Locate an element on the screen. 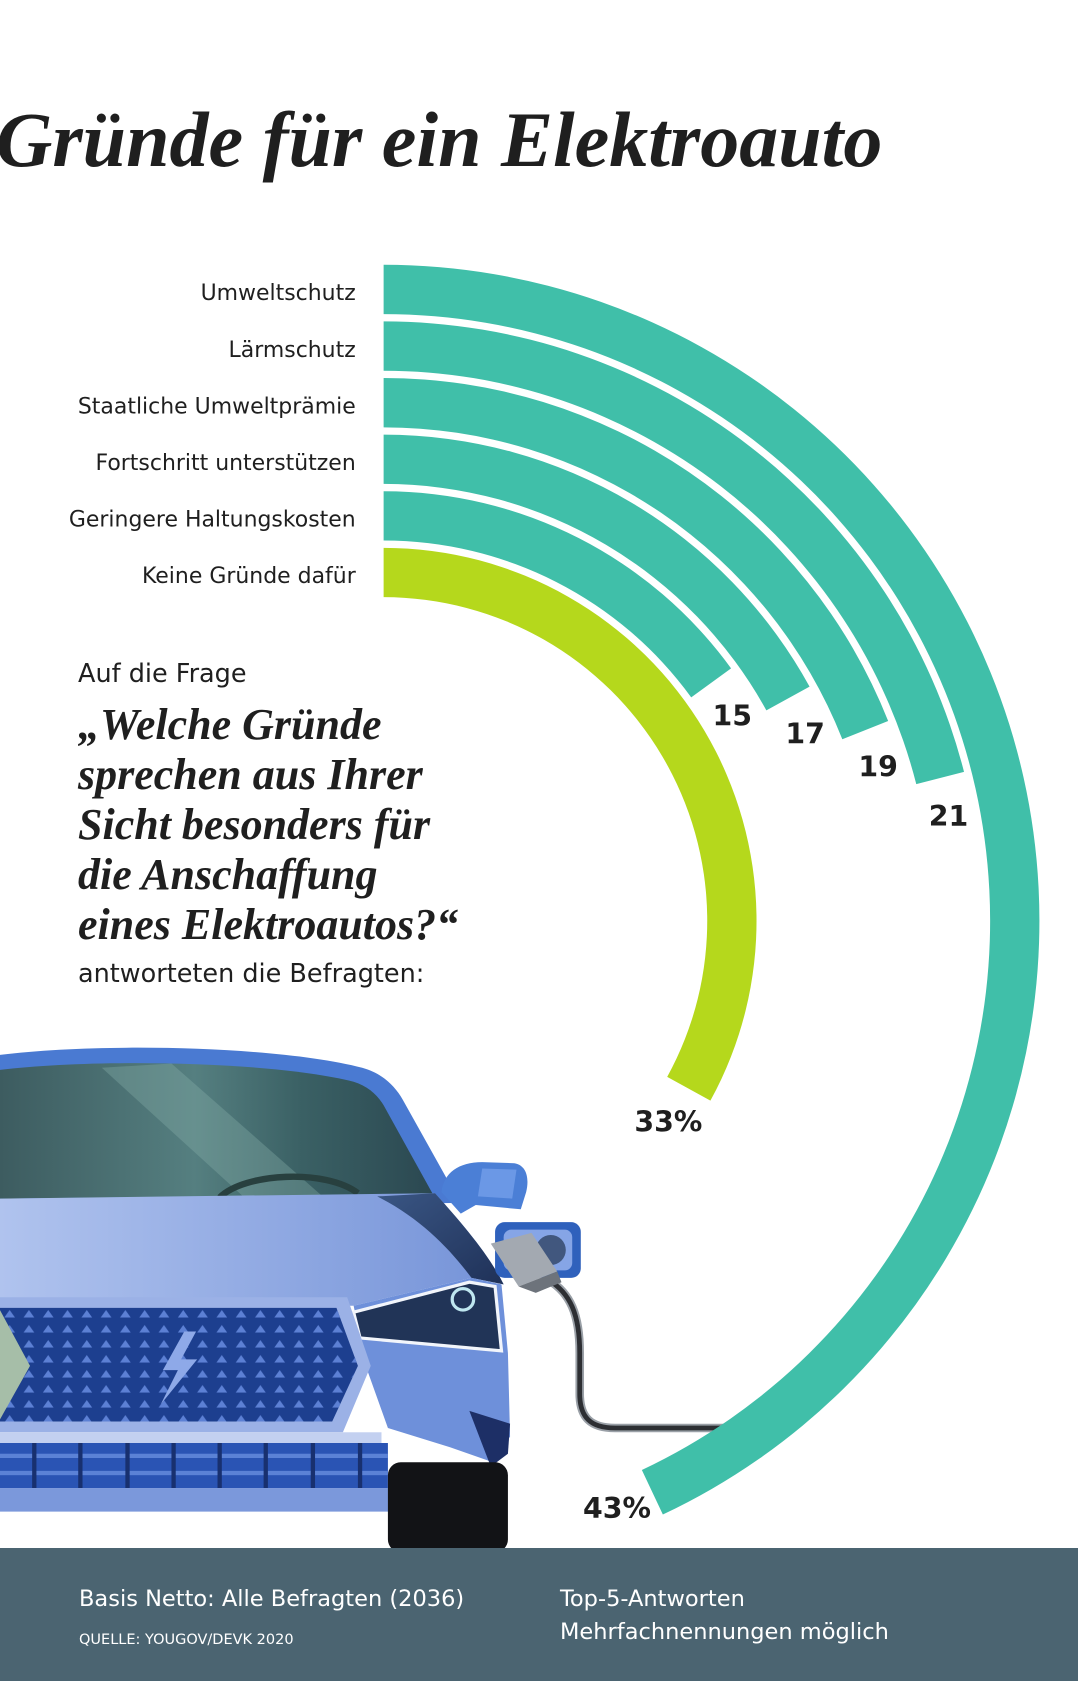 This screenshot has height=1681, width=1078. bar-geringere-haltungskosten is located at coordinates (557, 594).